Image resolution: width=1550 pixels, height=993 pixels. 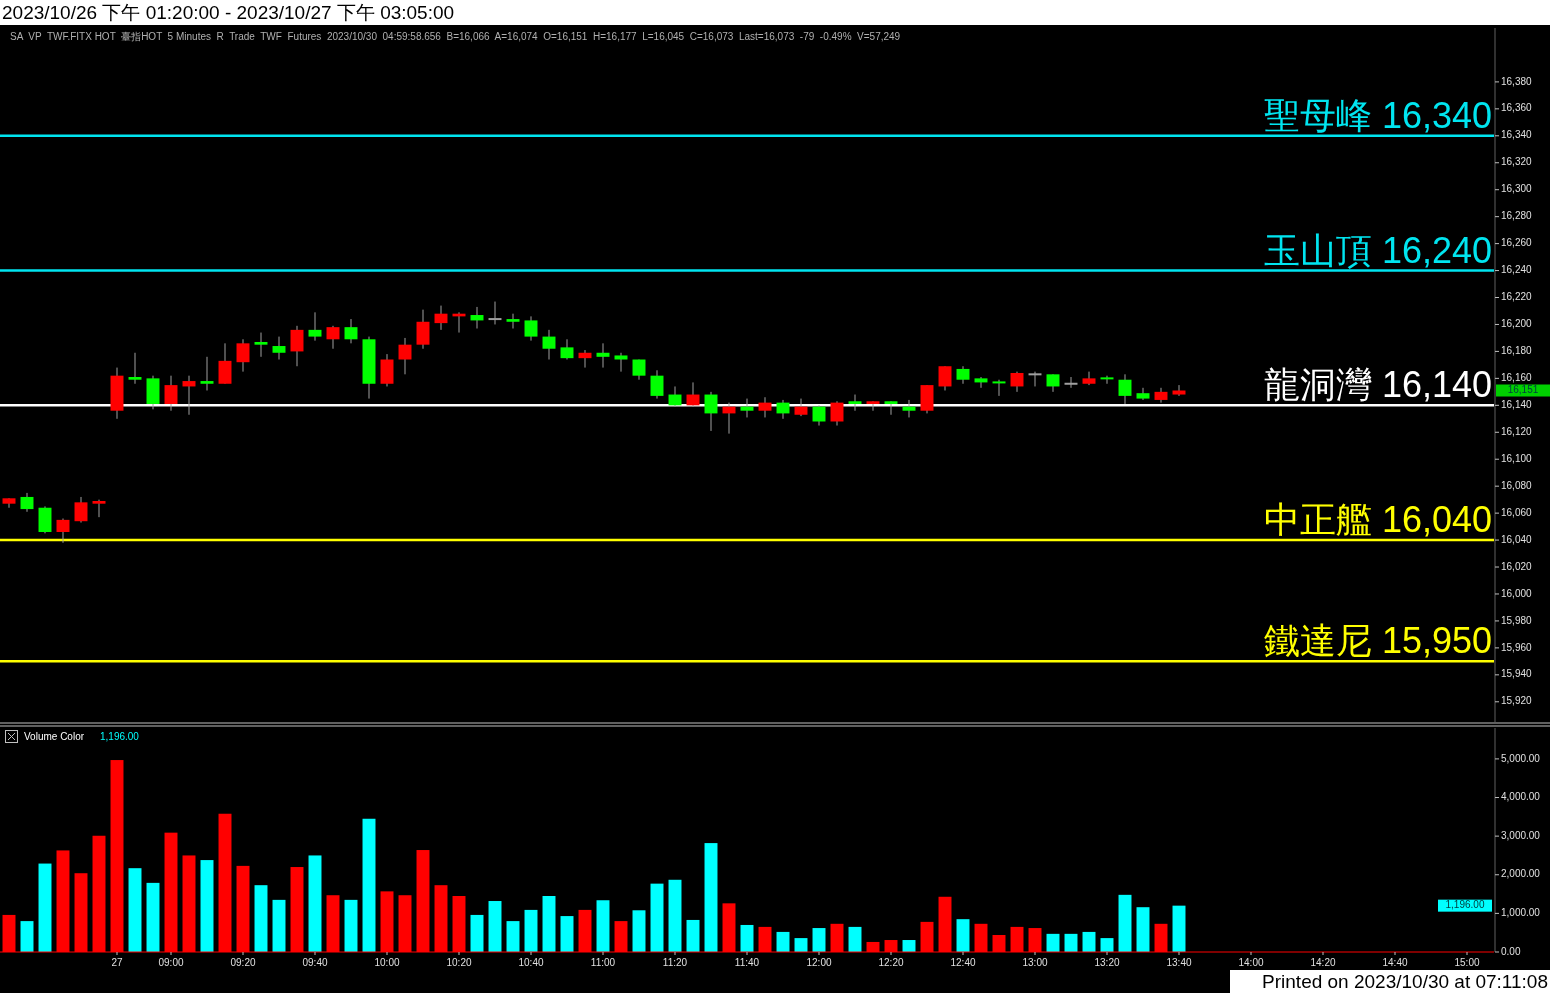 I want to click on y-tick-label: 16,360, so click(x=1517, y=108).